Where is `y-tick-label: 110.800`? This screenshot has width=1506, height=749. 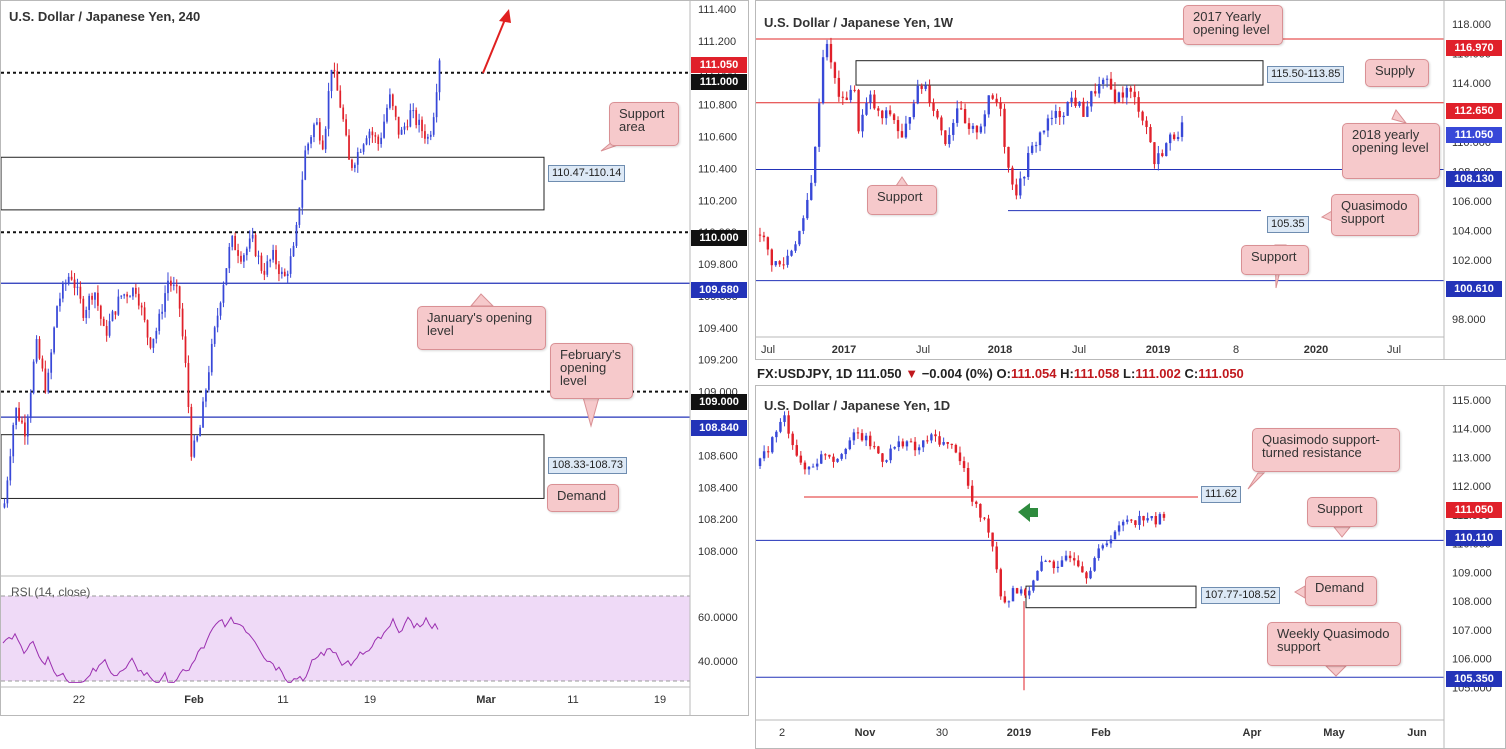 y-tick-label: 110.800 is located at coordinates (717, 106).